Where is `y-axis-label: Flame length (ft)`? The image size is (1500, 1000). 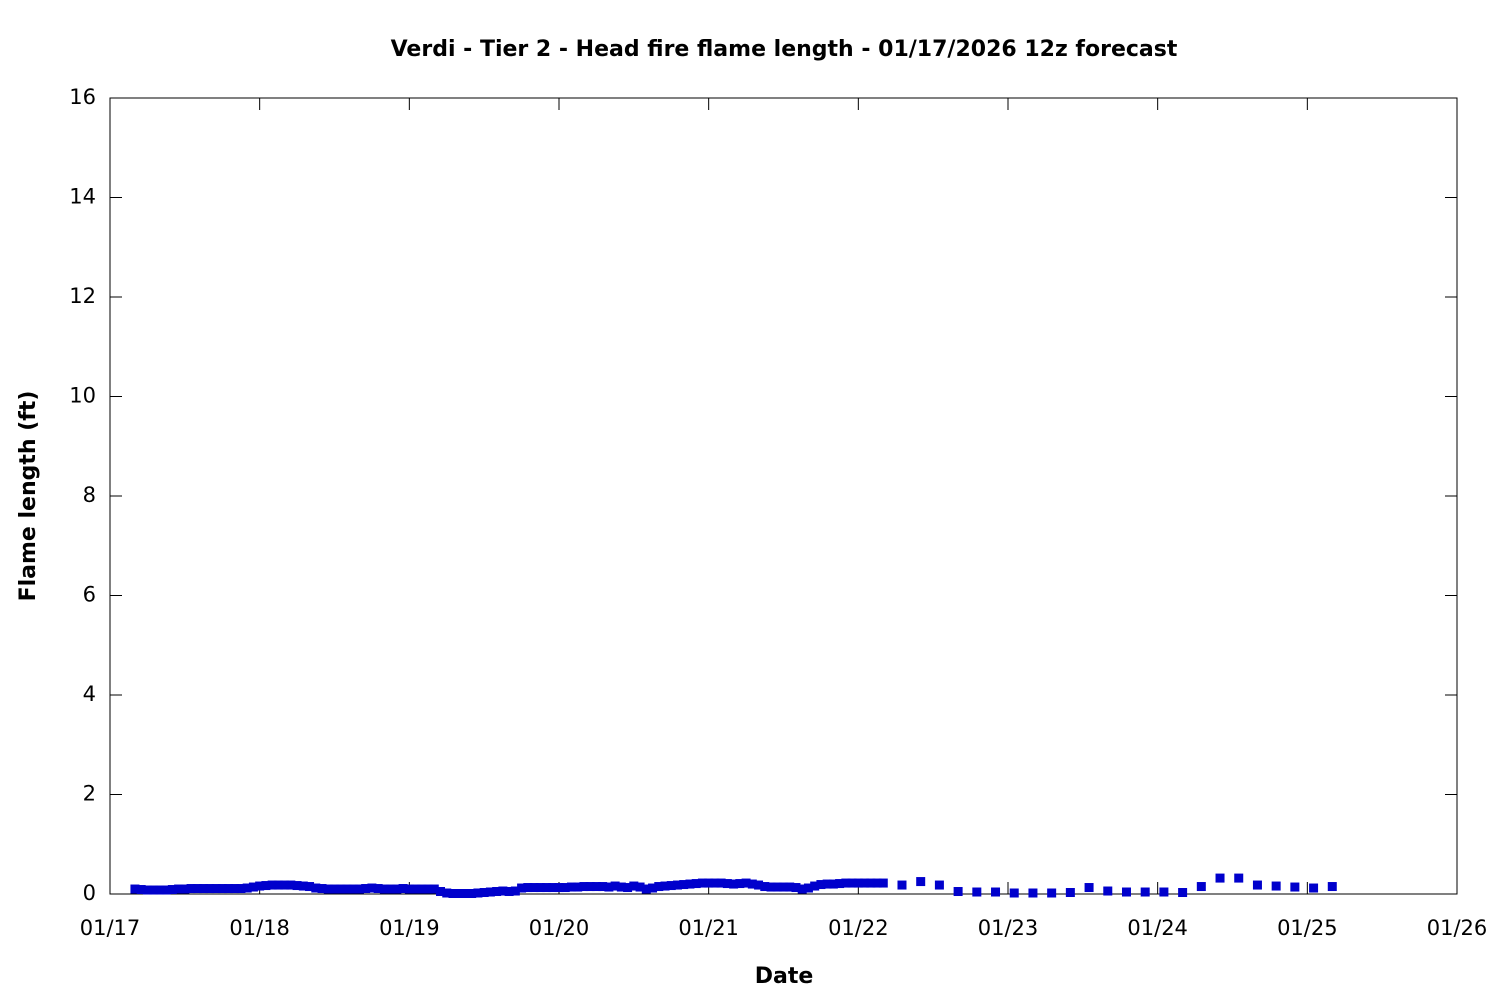
y-axis-label: Flame length (ft) is located at coordinates (28, 496).